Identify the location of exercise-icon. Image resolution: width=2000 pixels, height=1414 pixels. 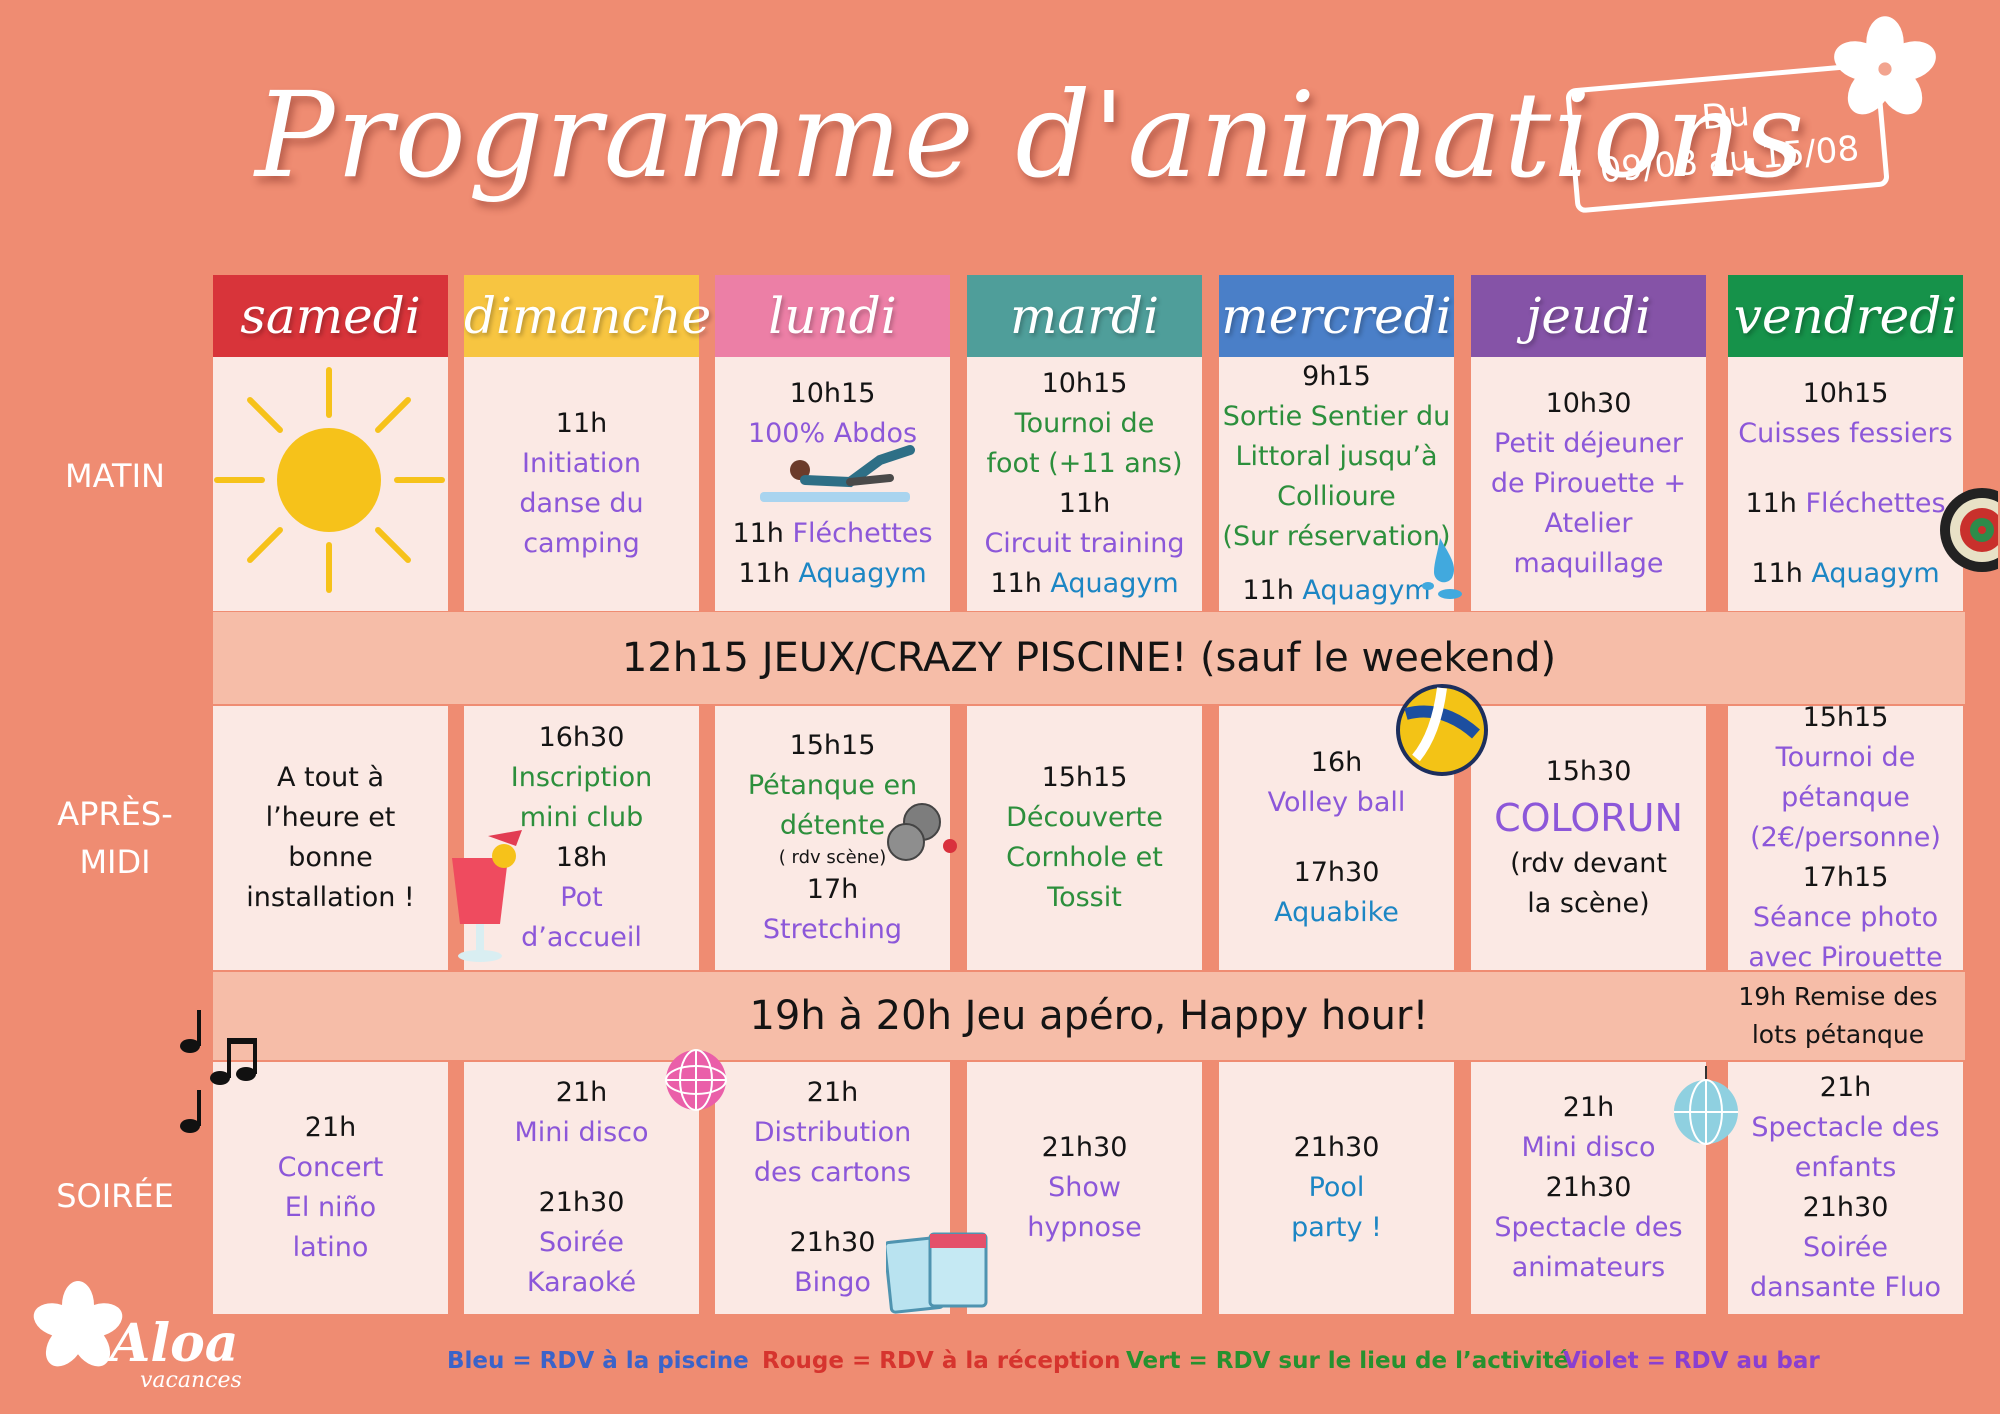
(837, 473).